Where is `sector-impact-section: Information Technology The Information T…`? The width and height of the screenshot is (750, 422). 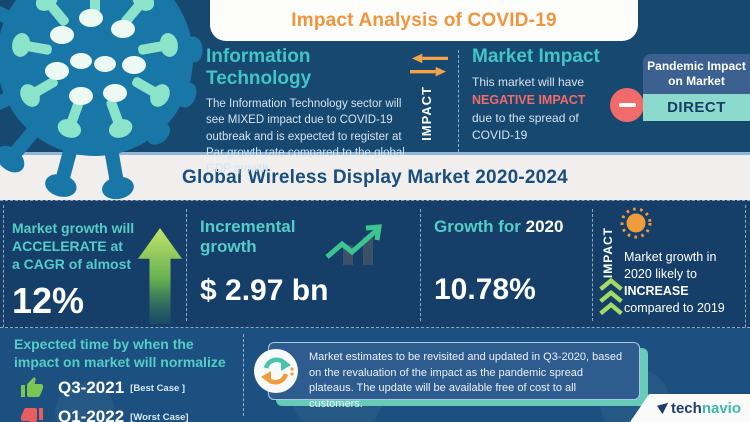 sector-impact-section: Information Technology The Information T… is located at coordinates (308, 112).